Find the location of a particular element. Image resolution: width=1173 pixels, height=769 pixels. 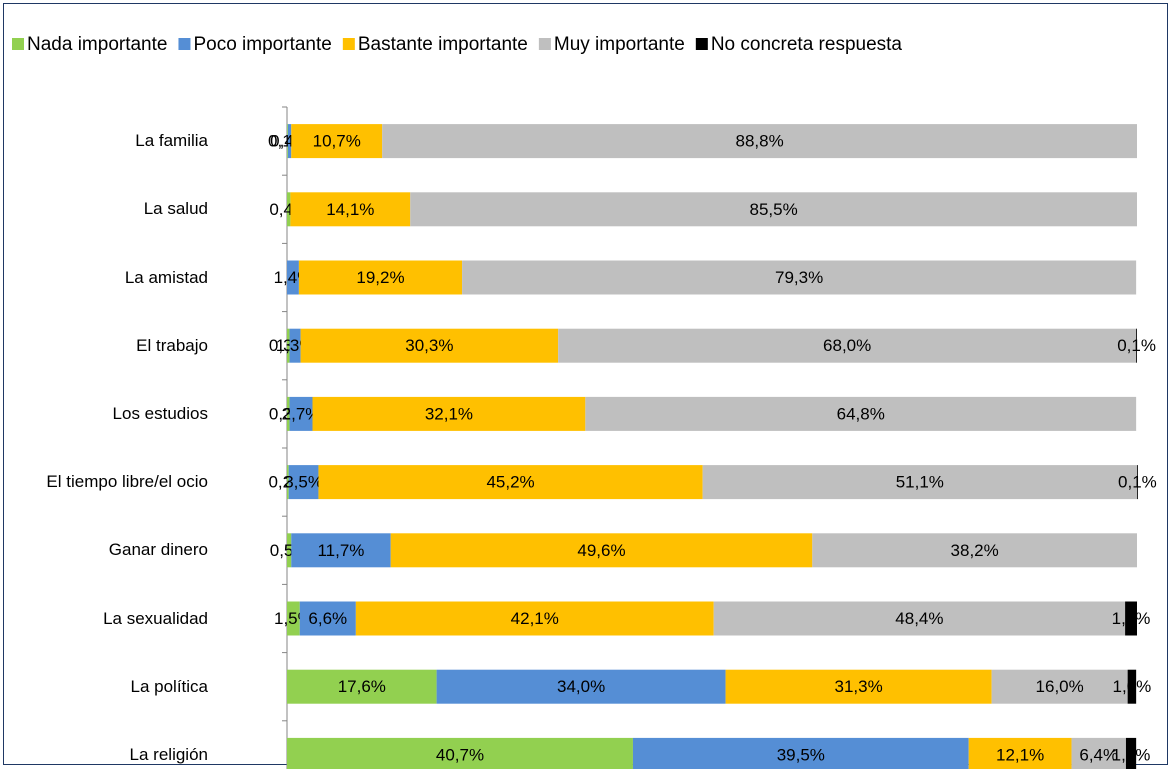

category-label: El tiempo libre/el ocio is located at coordinates (127, 482).